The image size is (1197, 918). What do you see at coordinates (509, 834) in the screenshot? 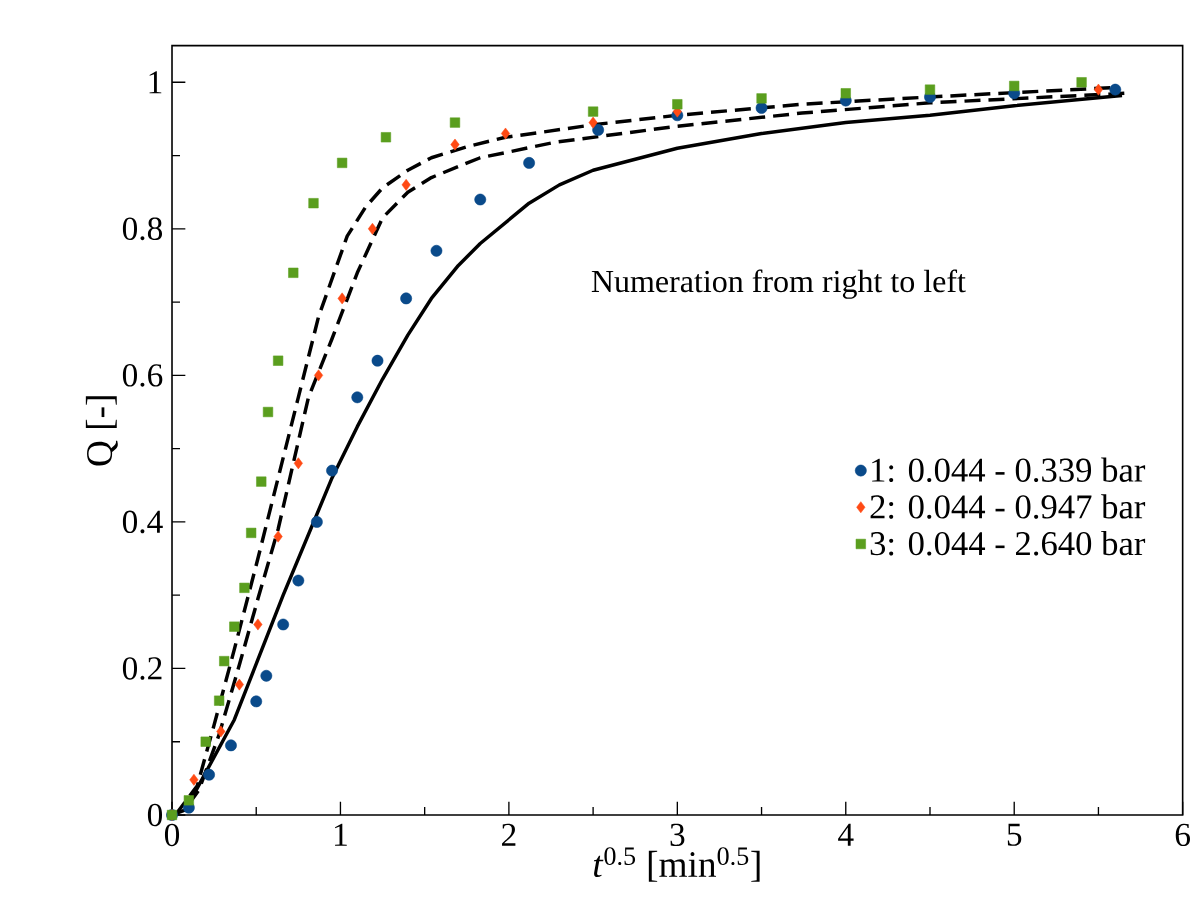
I see `x-tick-label: 2` at bounding box center [509, 834].